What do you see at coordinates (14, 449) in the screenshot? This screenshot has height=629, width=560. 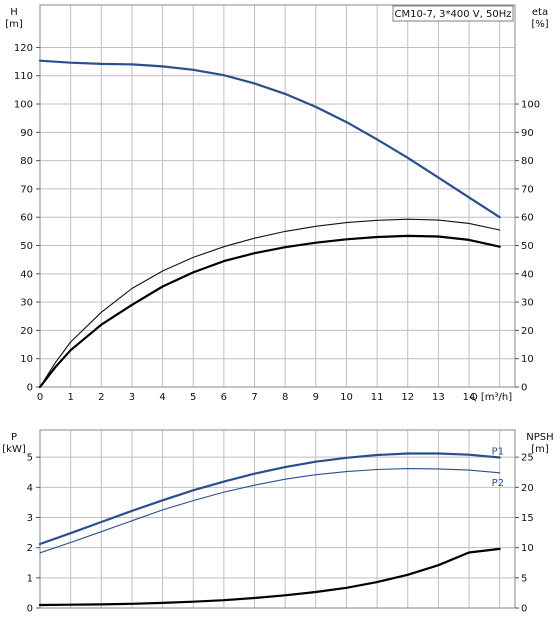 I see `left-axis-title: [kW]` at bounding box center [14, 449].